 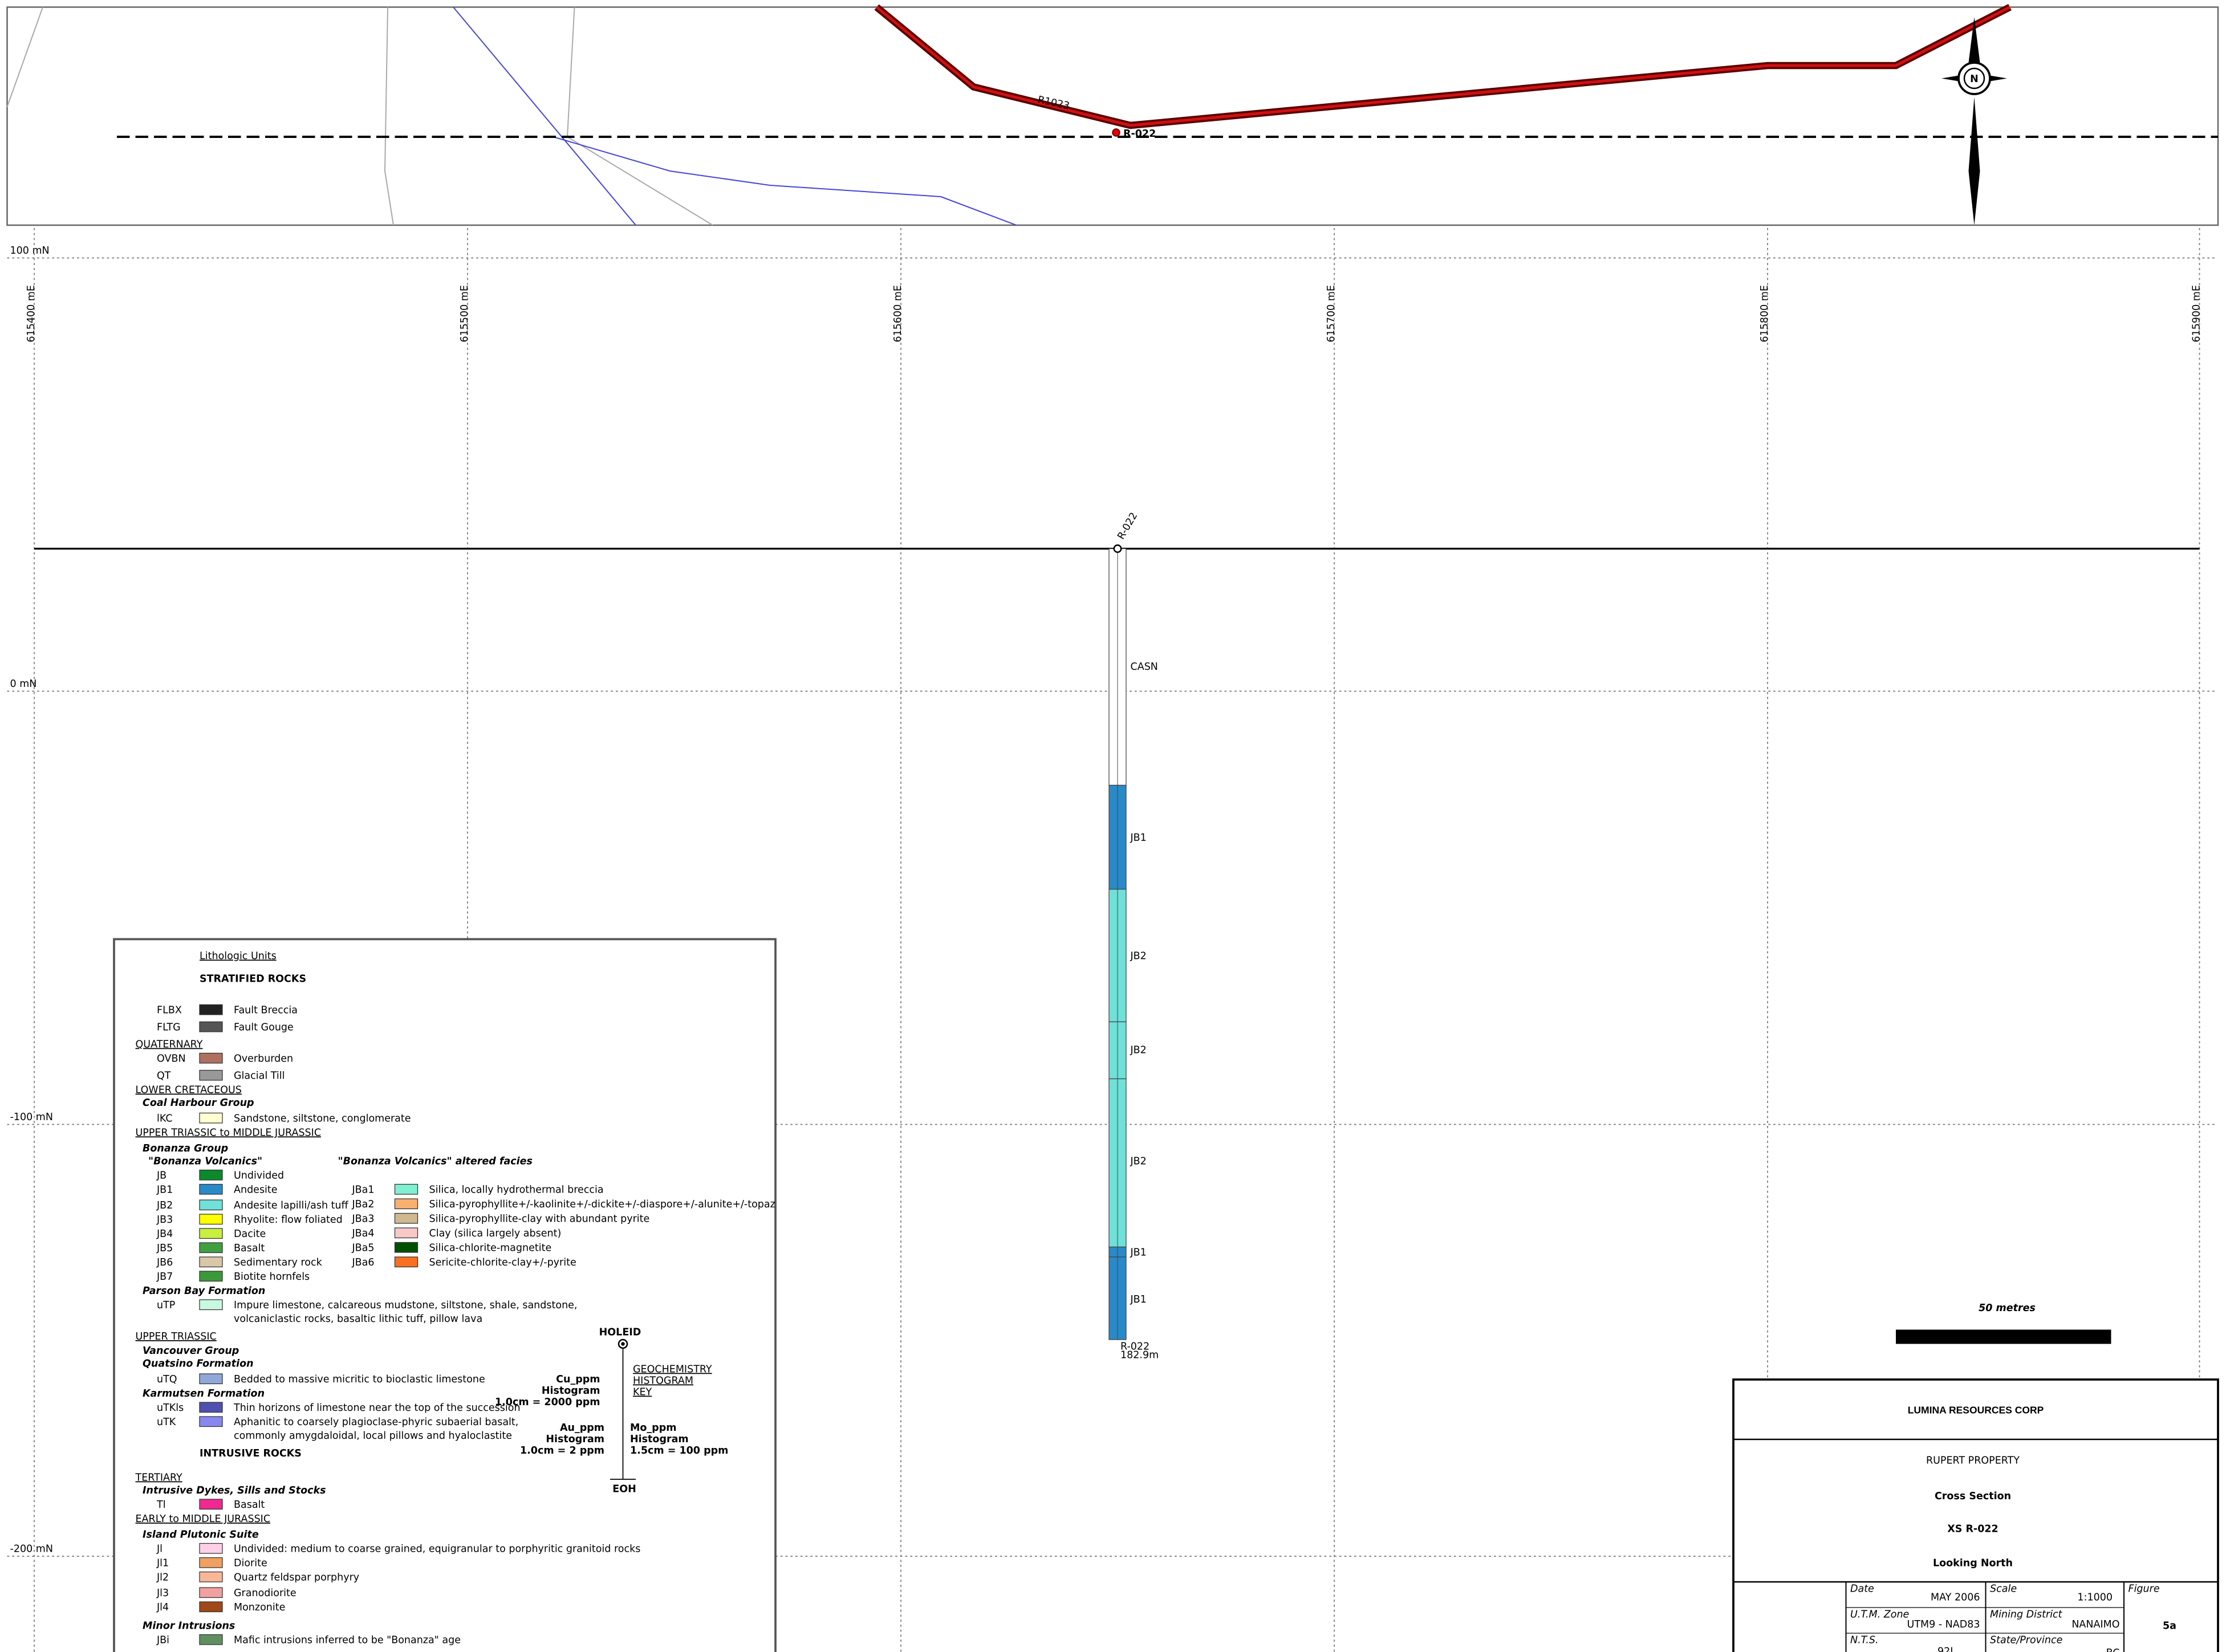 What do you see at coordinates (164, 1205) in the screenshot?
I see `unit-code: JB2` at bounding box center [164, 1205].